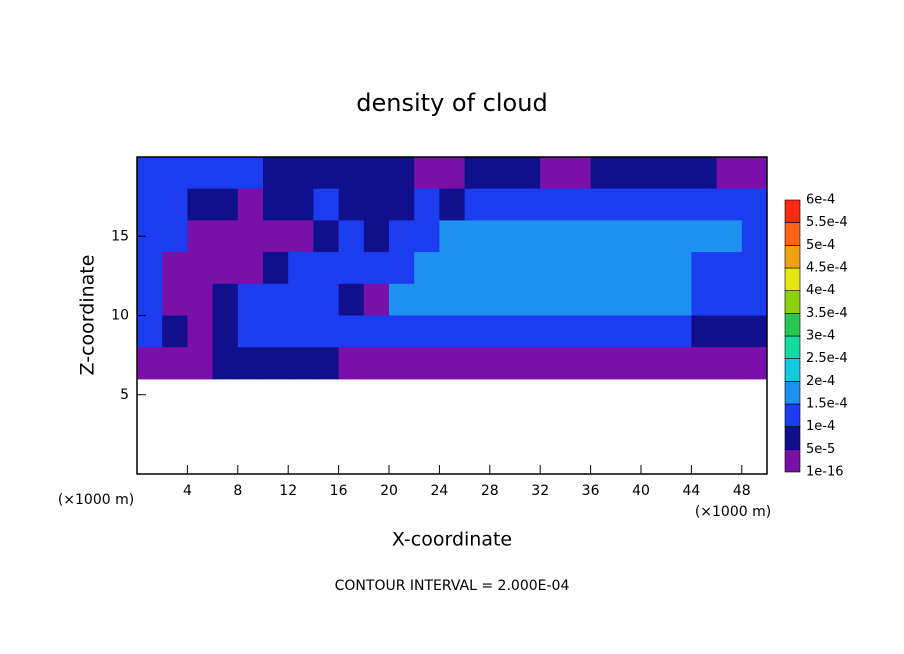 Image resolution: width=904 pixels, height=654 pixels. What do you see at coordinates (88, 315) in the screenshot?
I see `y-axis-label: Z-coordinate` at bounding box center [88, 315].